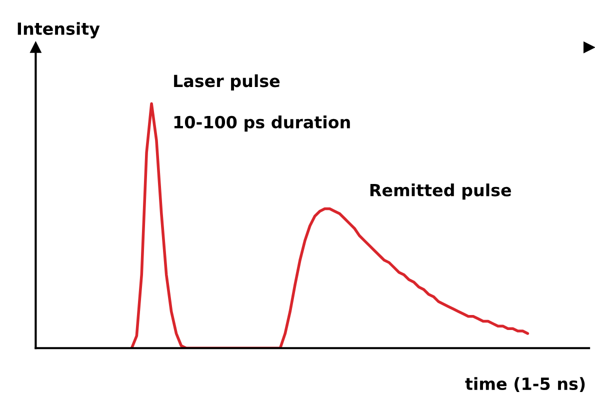  Describe the element at coordinates (227, 82) in the screenshot. I see `text: Laser pulse` at that location.